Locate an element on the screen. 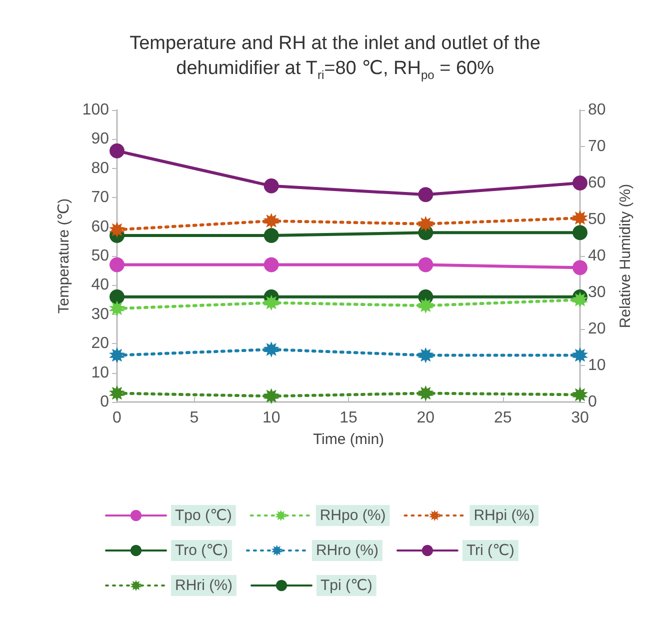  x-tick-label: 20 is located at coordinates (425, 418).